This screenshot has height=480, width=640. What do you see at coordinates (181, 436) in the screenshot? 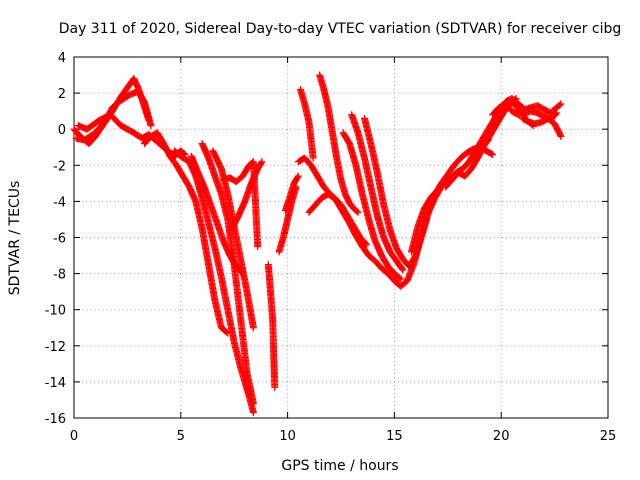
I see `x-tick-label: 5` at bounding box center [181, 436].